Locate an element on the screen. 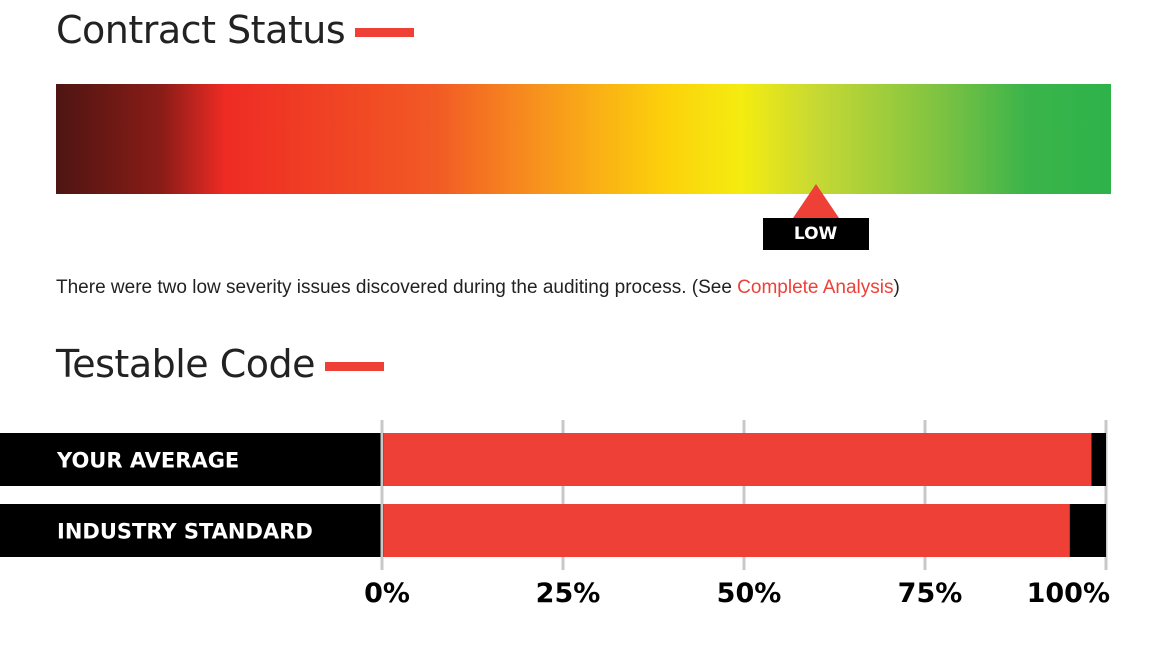 This screenshot has width=1153, height=664. tick-label: 100% is located at coordinates (1068, 593).